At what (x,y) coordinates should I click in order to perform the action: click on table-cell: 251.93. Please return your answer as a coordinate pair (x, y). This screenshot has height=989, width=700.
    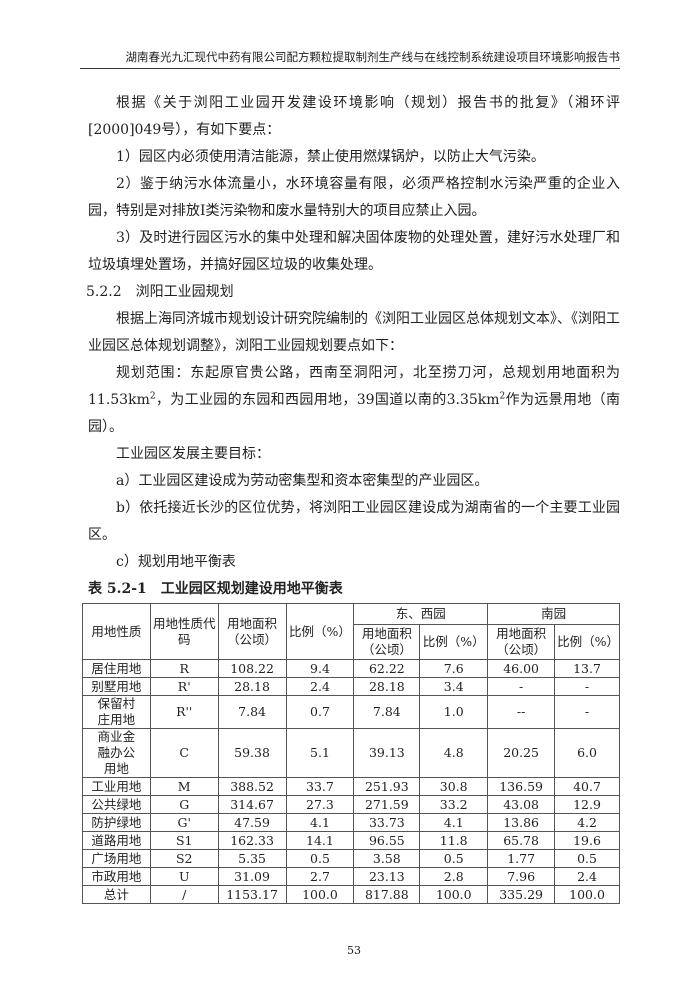
    Looking at the image, I should click on (387, 786).